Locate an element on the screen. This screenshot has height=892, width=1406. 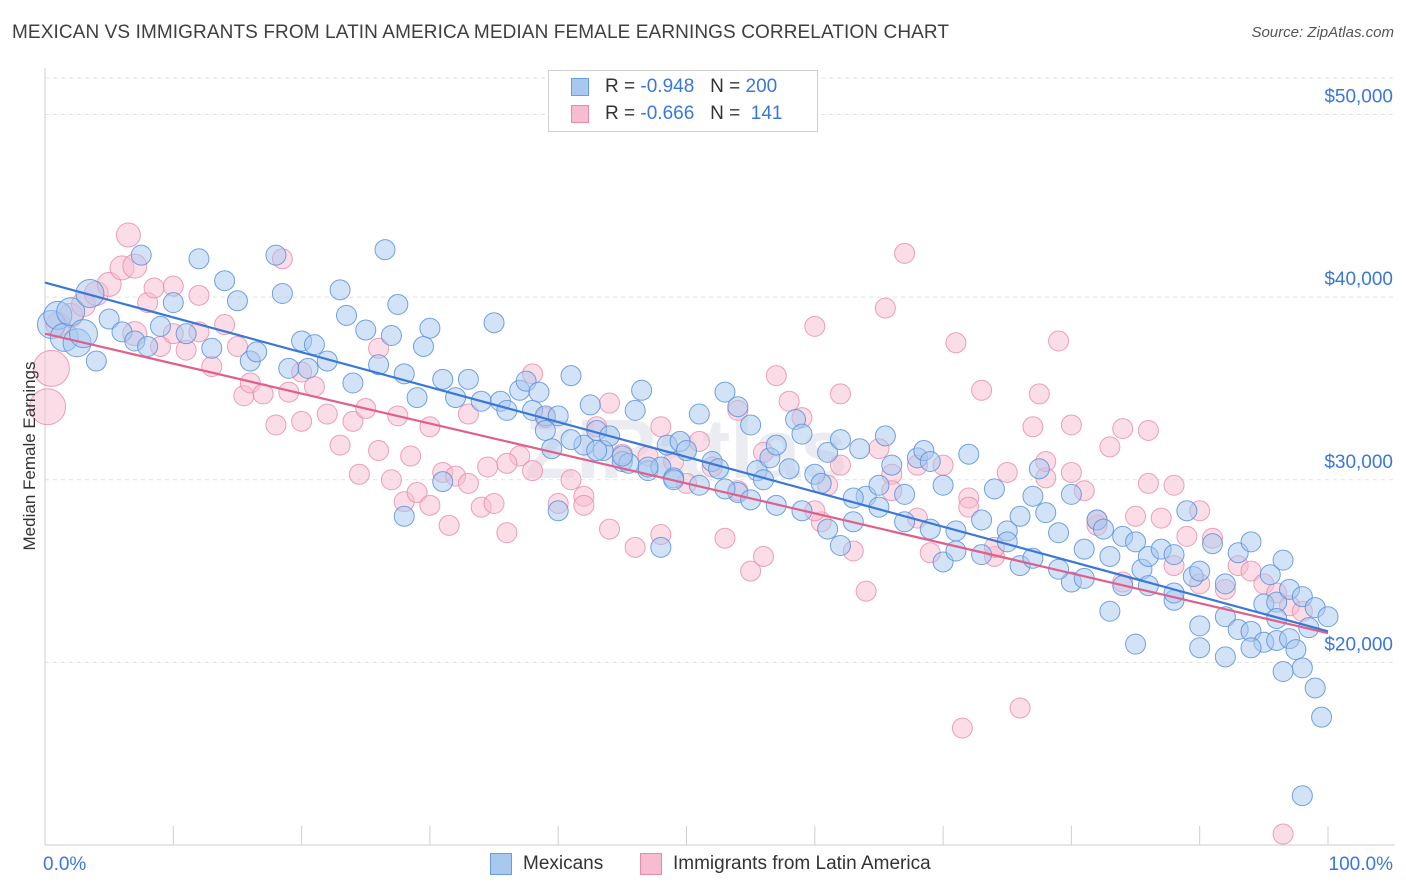
y-axis-label: Median Female Earnings is located at coordinates (29, 456).